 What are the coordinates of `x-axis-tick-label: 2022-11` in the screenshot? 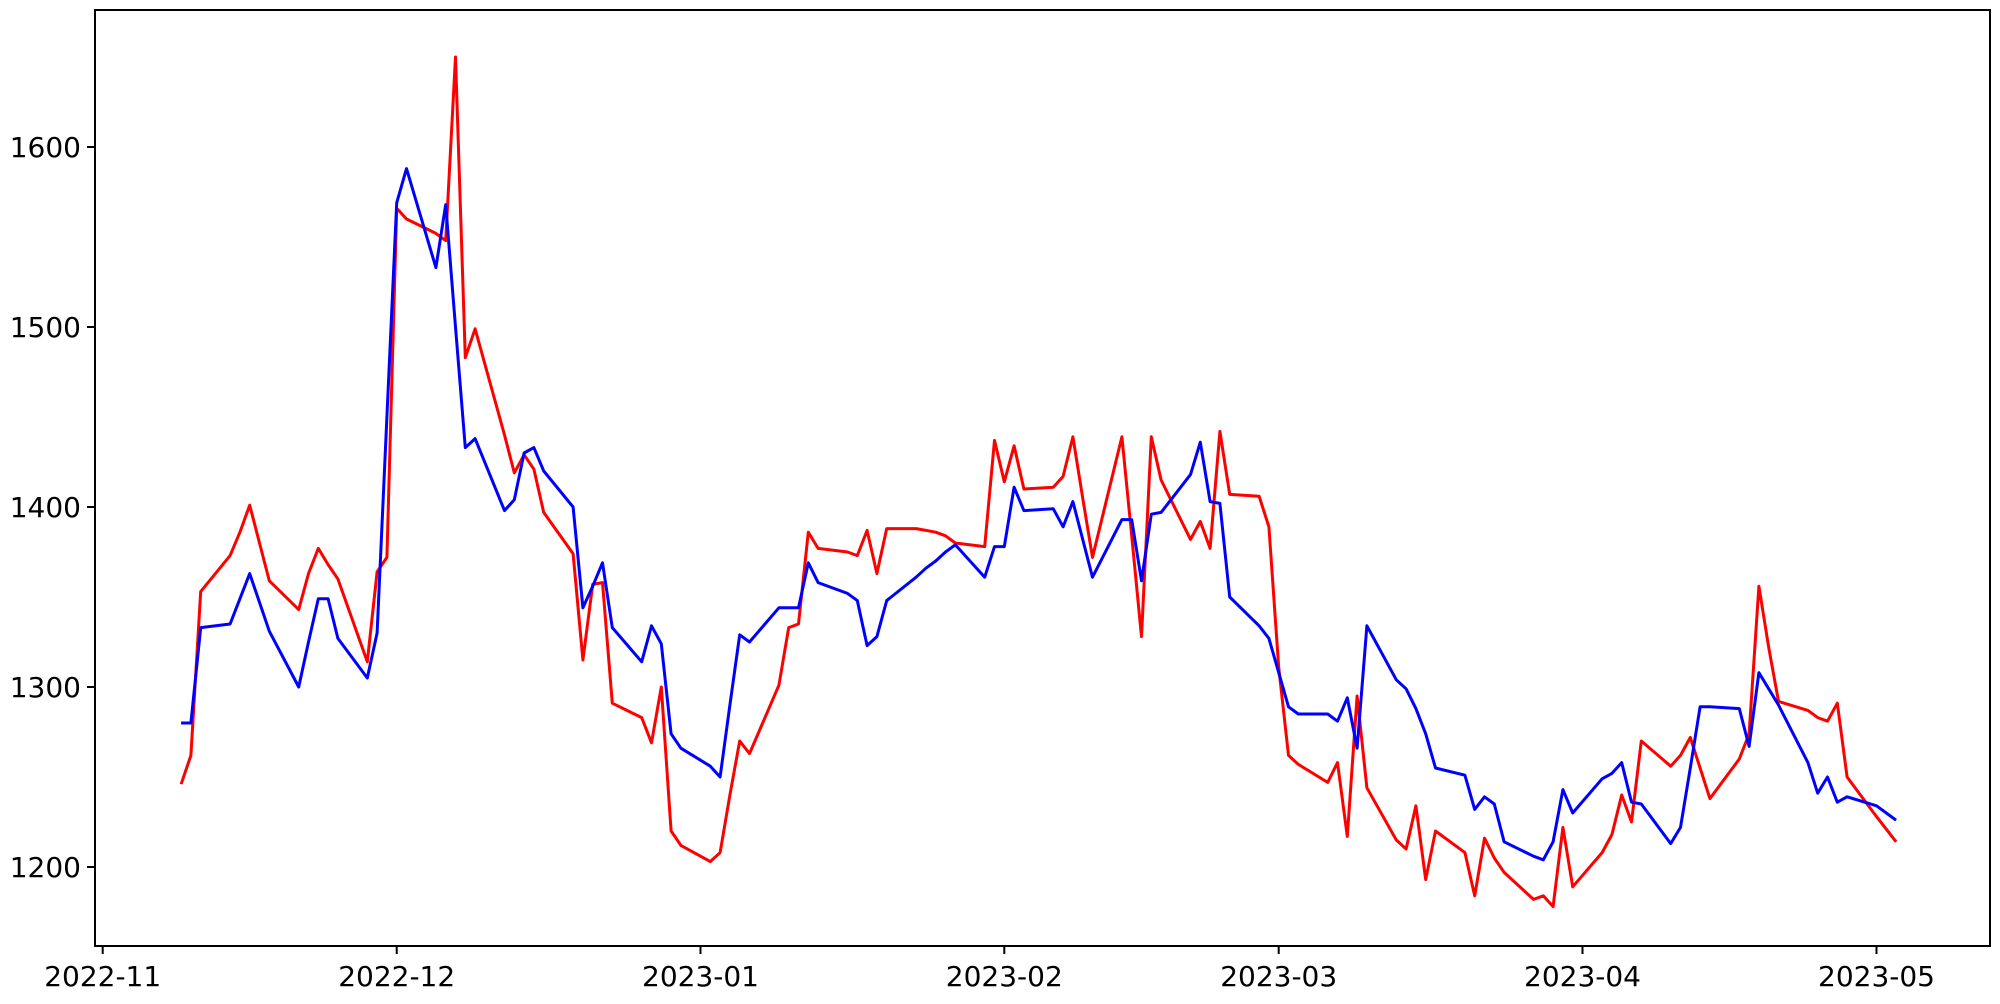 It's located at (102, 976).